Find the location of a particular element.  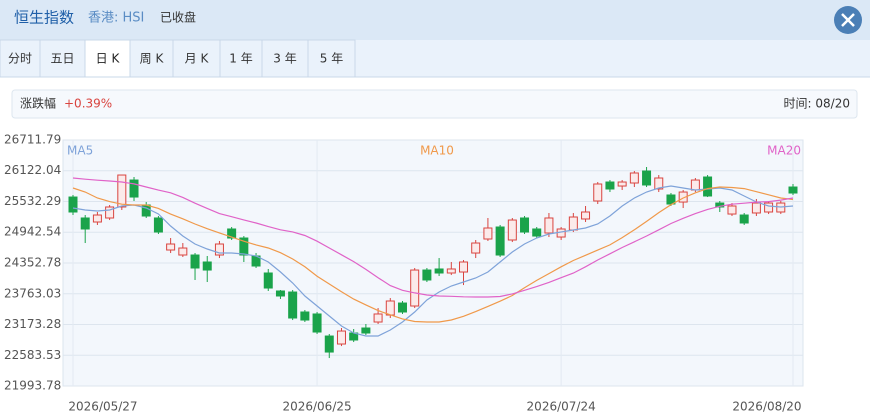

close-button is located at coordinates (848, 20).